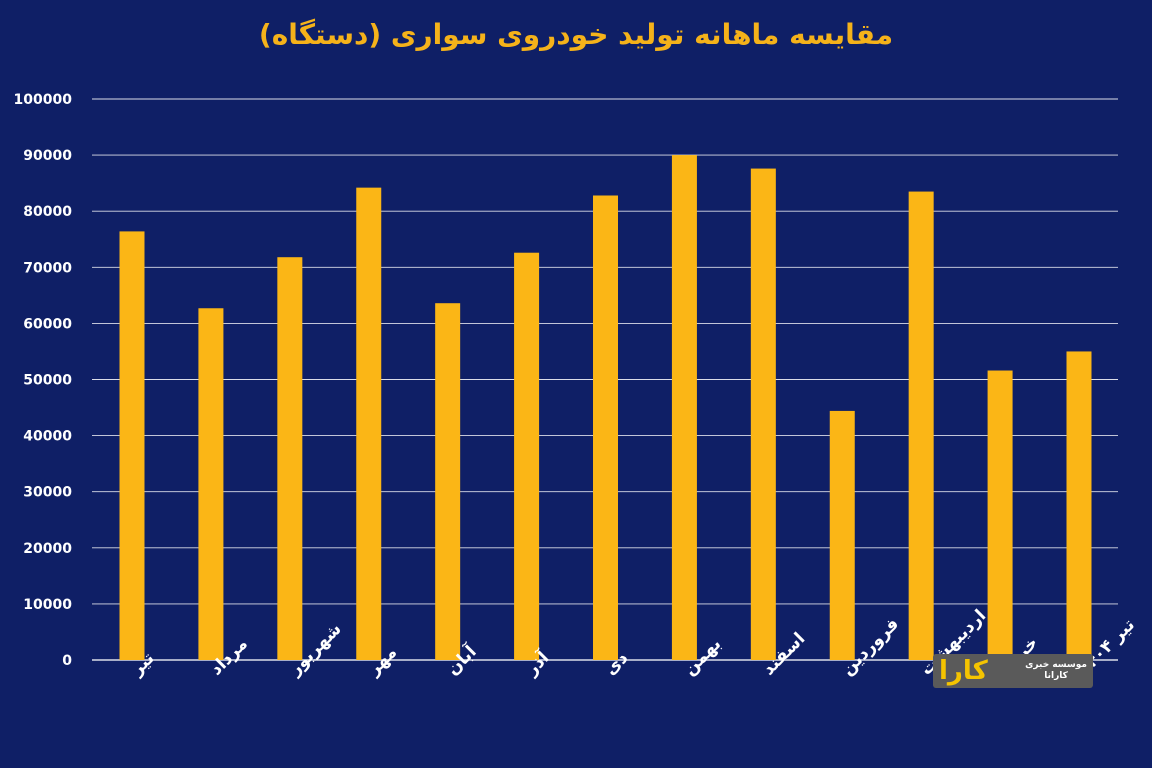 This screenshot has height=768, width=1152. I want to click on y-tick-label: 40000, so click(47, 437).